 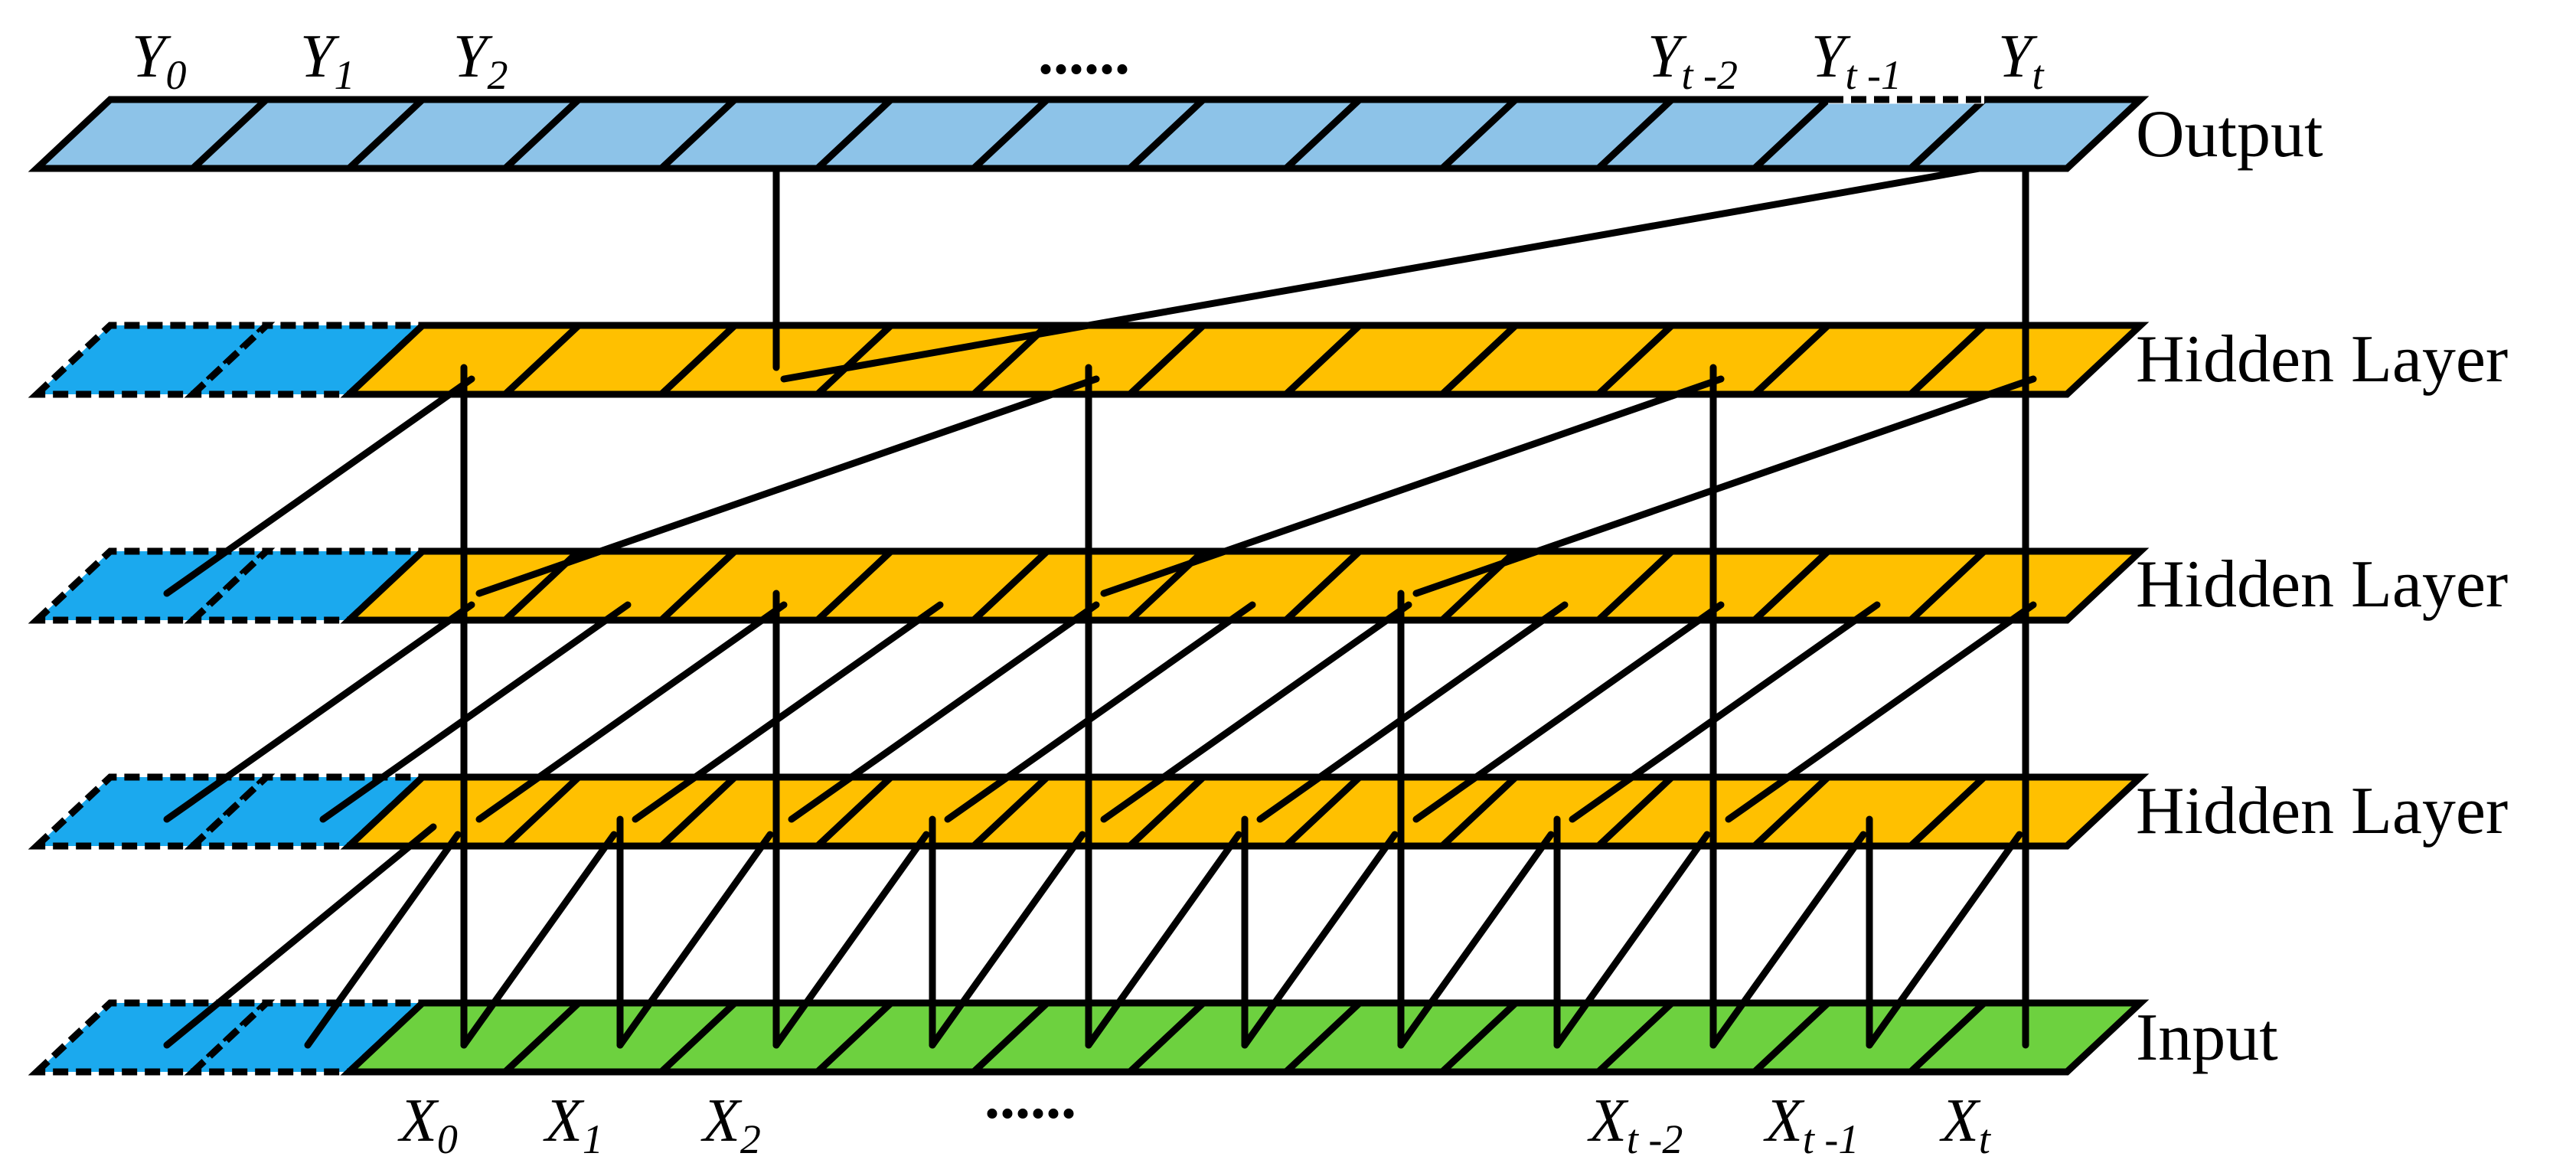 What do you see at coordinates (1635, 1124) in the screenshot?
I see `input-label-xt-2: Xt -2` at bounding box center [1635, 1124].